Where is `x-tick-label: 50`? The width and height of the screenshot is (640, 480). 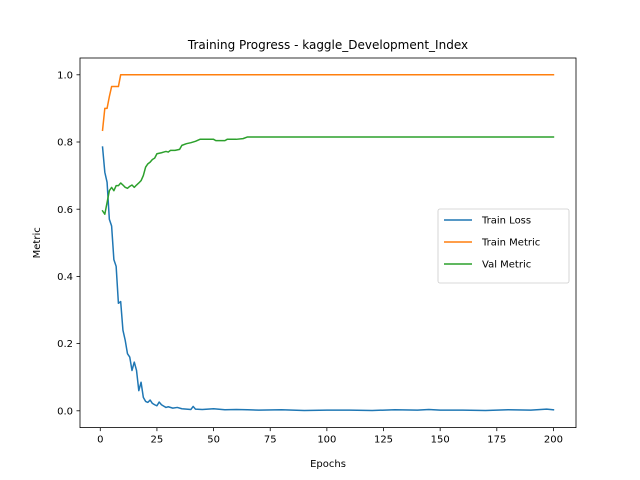 x-tick-label: 50 is located at coordinates (213, 440).